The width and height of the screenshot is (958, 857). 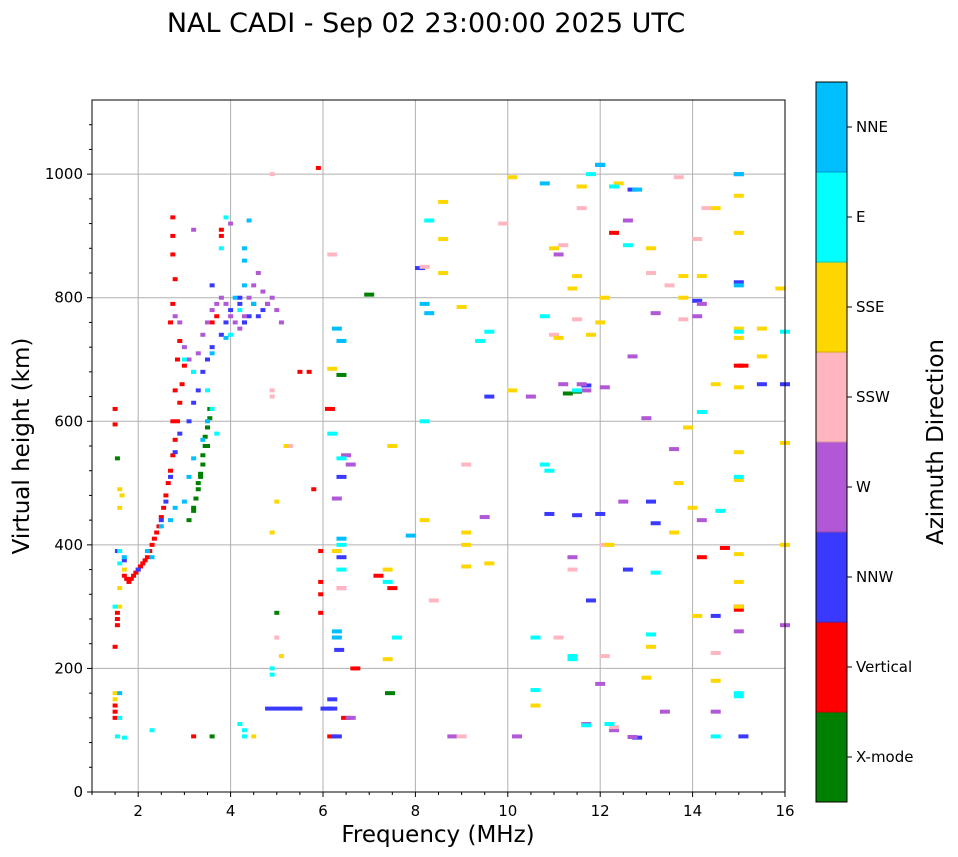 What do you see at coordinates (443, 806) in the screenshot?
I see `x-axis-ticks: 2 4 6 8 10 12 14 16` at bounding box center [443, 806].